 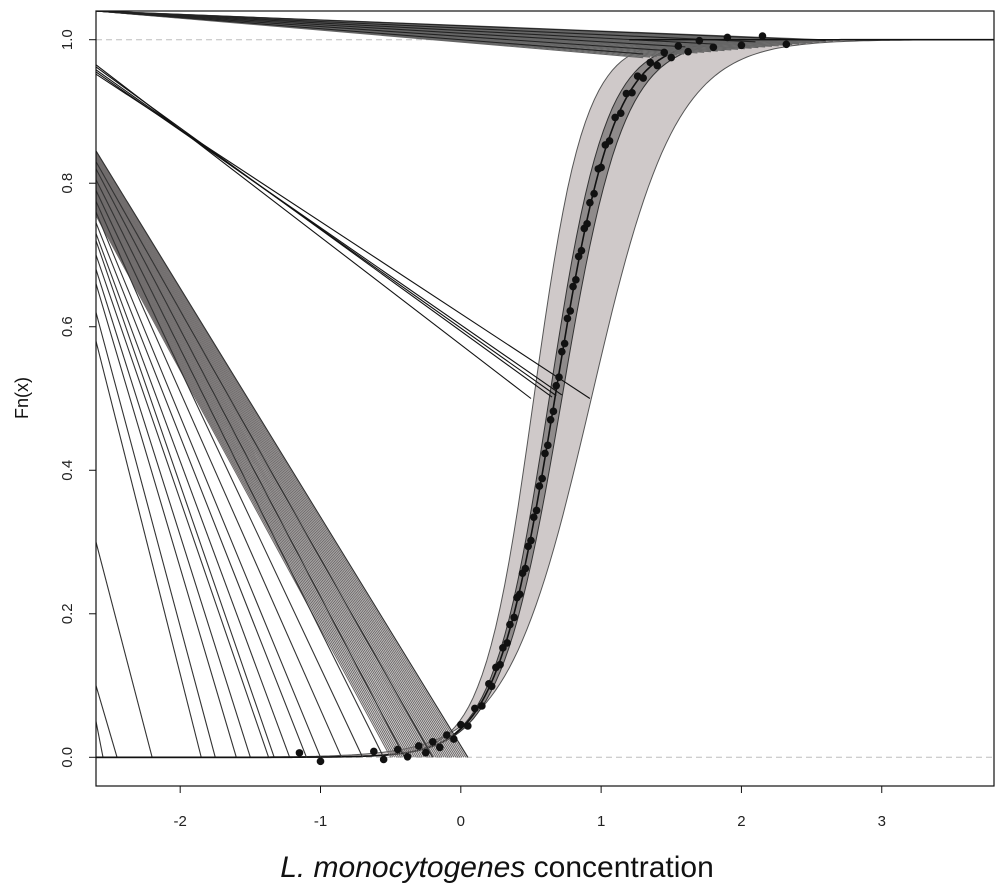 I want to click on y-tick-label-2: 0.4, so click(x=67, y=470).